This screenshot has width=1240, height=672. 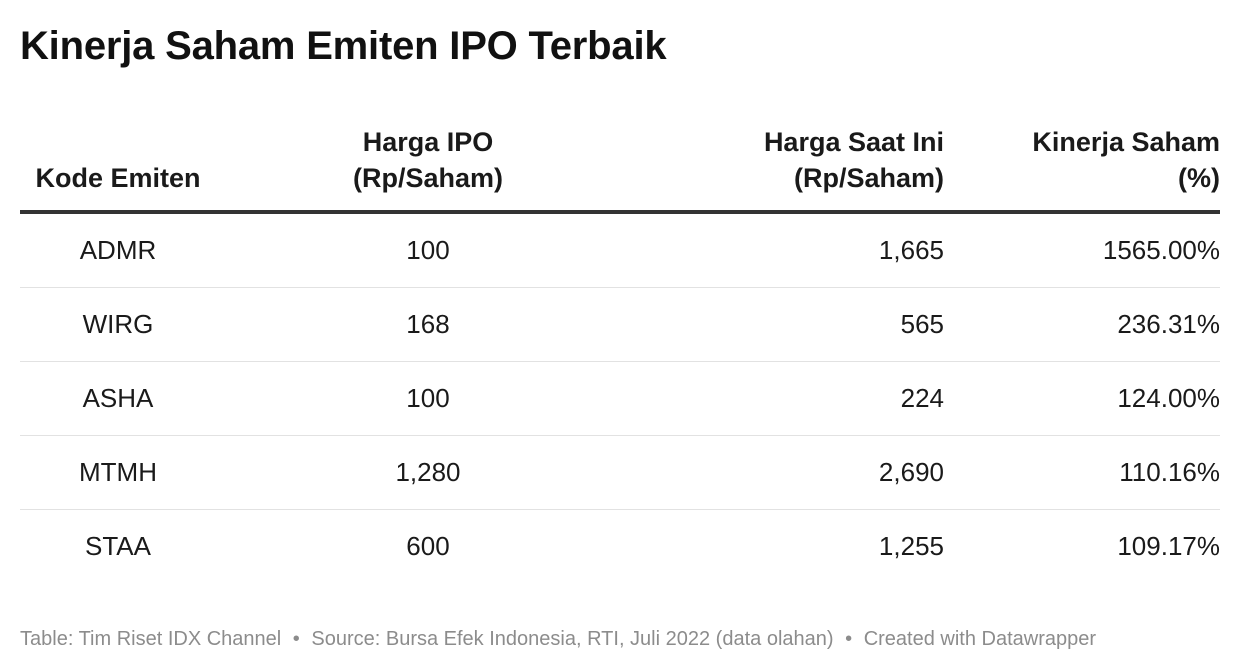 What do you see at coordinates (1082, 250) in the screenshot?
I see `cell-kinerja-saham: 1565.00%` at bounding box center [1082, 250].